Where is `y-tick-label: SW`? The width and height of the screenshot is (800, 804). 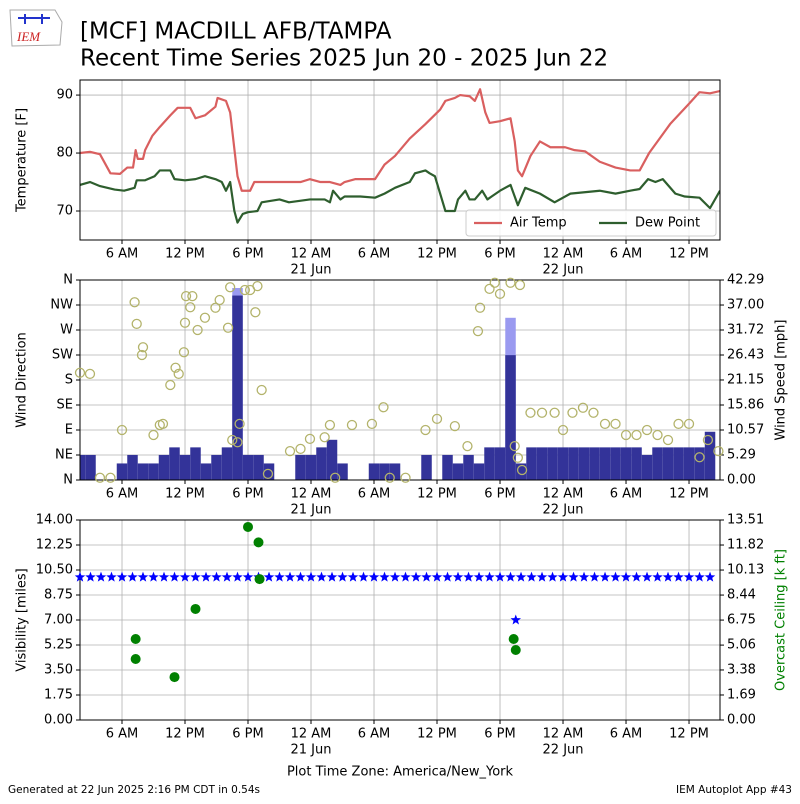 y-tick-label: SW is located at coordinates (62, 355).